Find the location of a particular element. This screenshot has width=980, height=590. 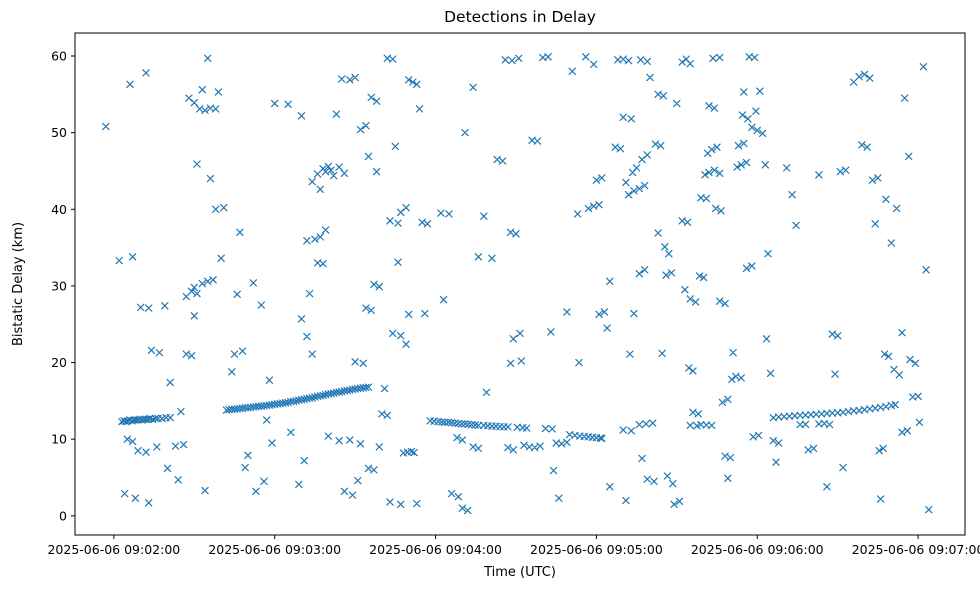

y-axis-label: Bistatic Delay (km) is located at coordinates (18, 284).